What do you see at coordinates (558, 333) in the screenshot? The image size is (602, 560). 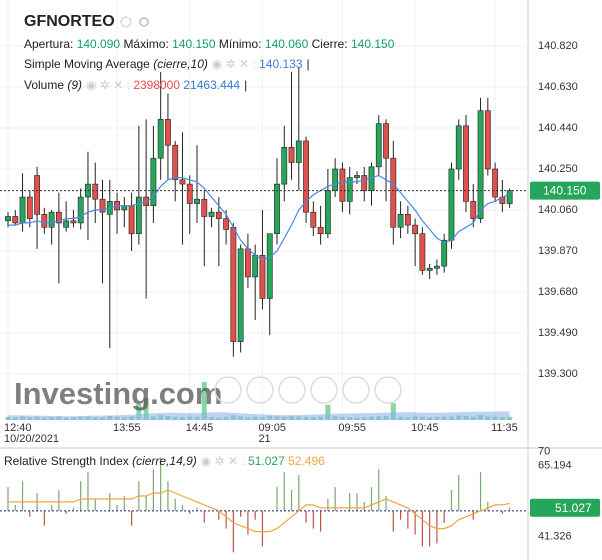 I see `y-tick-label: 139.490` at bounding box center [558, 333].